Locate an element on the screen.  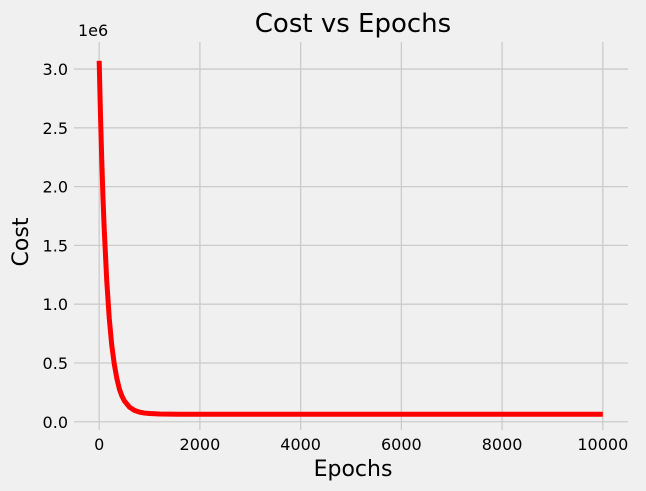
y-offset-label: 1e6 is located at coordinates (93, 30).